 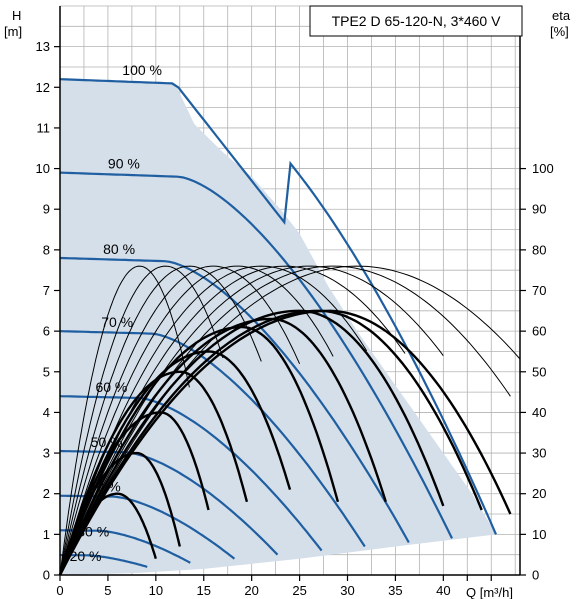 I want to click on speed-label: 70 %, so click(x=117, y=322).